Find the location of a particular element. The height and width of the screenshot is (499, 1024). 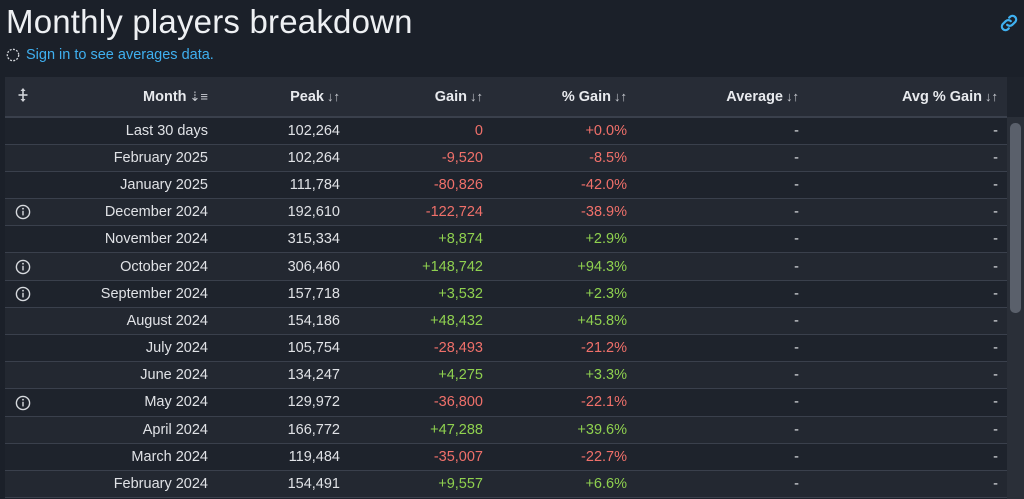

cell-month: January 2025 is located at coordinates (164, 184).